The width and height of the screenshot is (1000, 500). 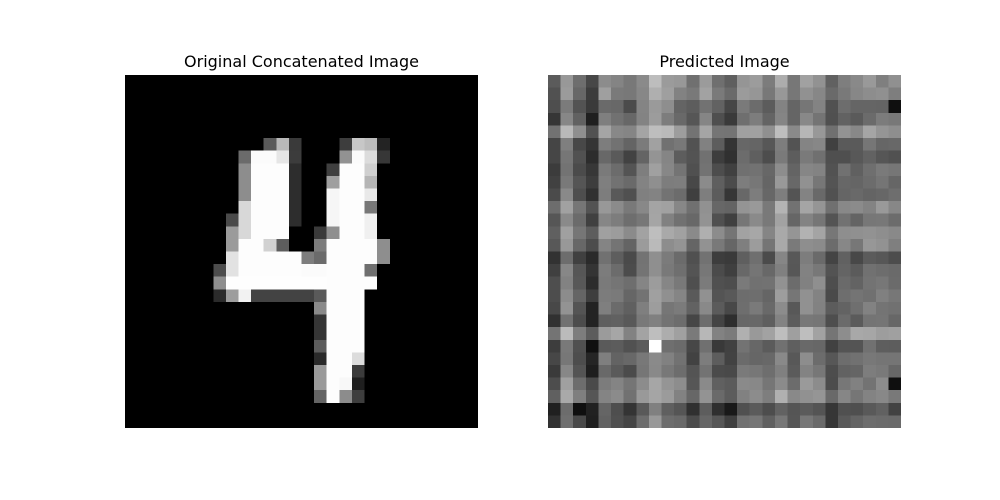 I want to click on left-panel-title: Original Concatenated Image, so click(x=301, y=61).